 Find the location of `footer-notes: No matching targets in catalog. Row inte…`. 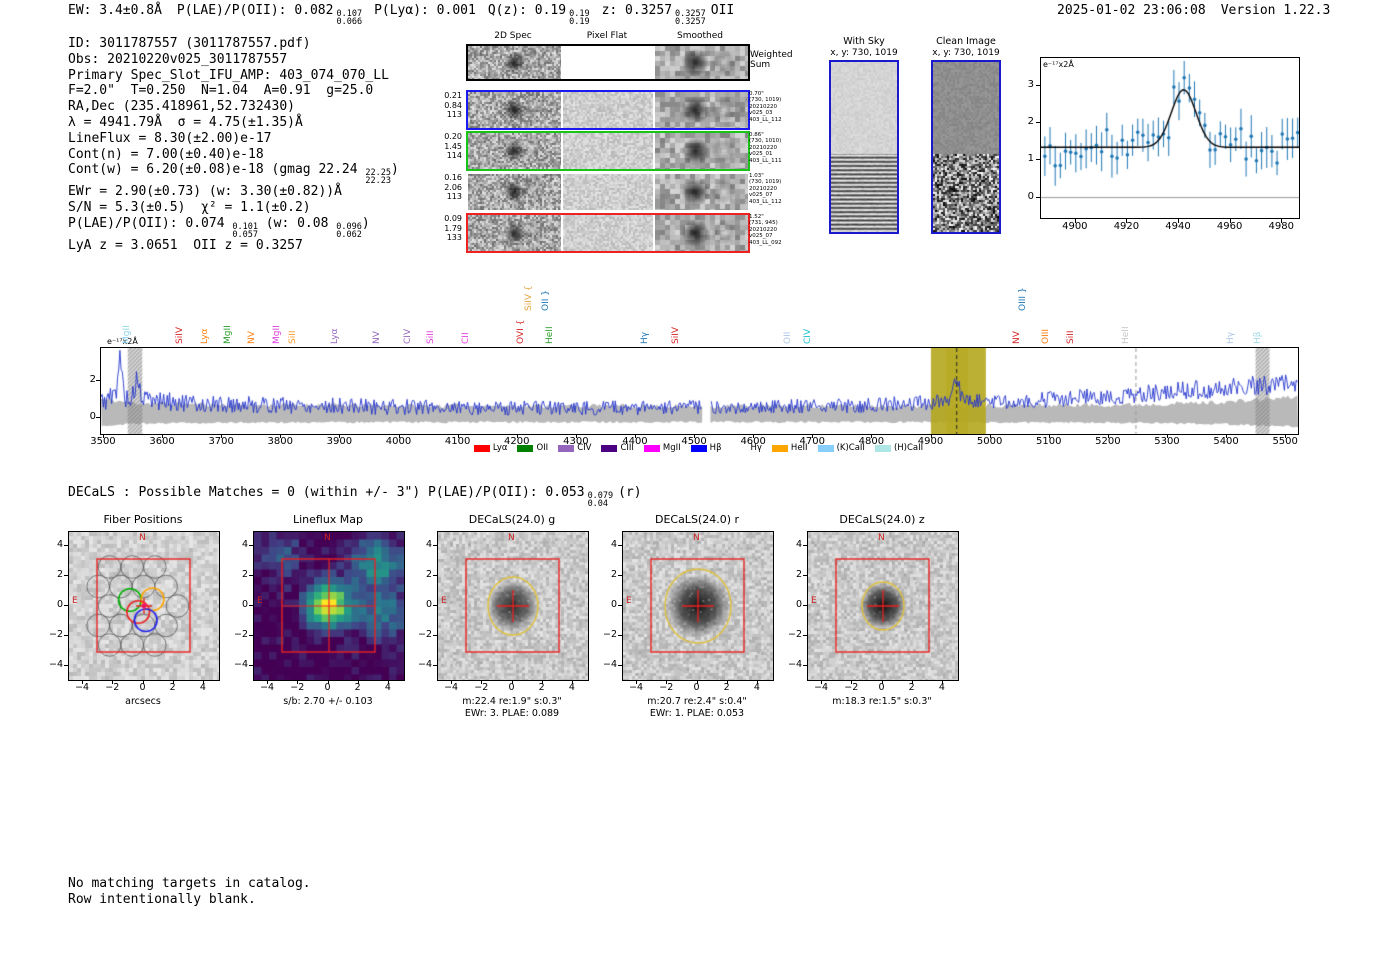

footer-notes: No matching targets in catalog. Row inte… is located at coordinates (189, 891).